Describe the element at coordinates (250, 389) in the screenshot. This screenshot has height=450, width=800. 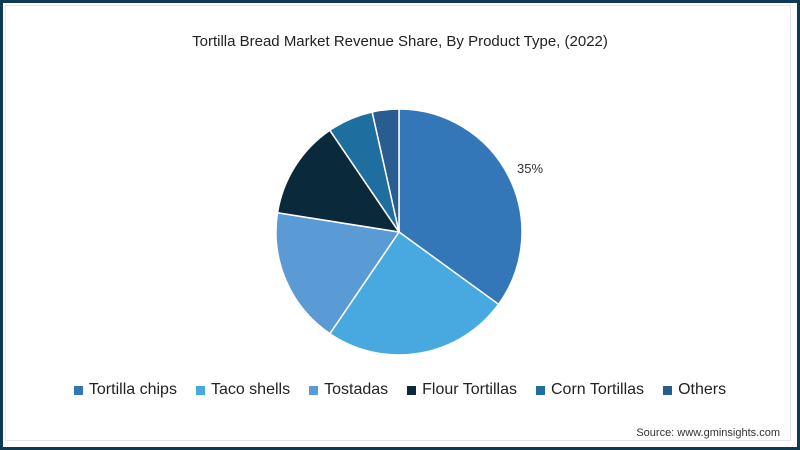
I see `legend-label: Taco shells` at that location.